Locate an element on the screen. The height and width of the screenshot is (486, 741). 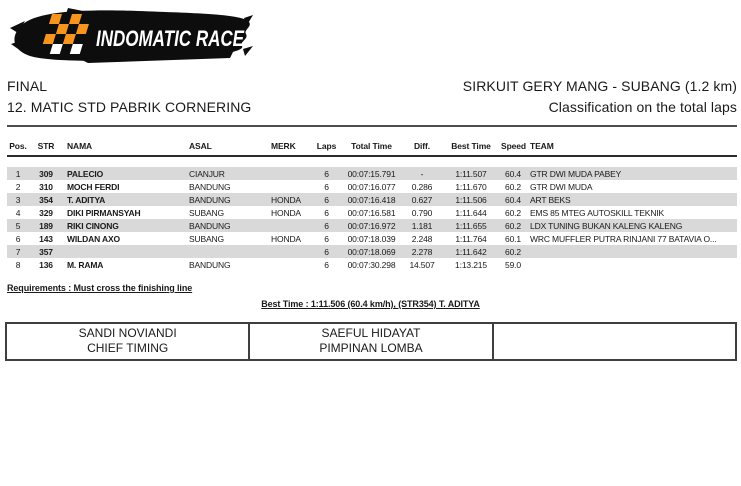
col-header-total-time: Total Time is located at coordinates (371, 145).